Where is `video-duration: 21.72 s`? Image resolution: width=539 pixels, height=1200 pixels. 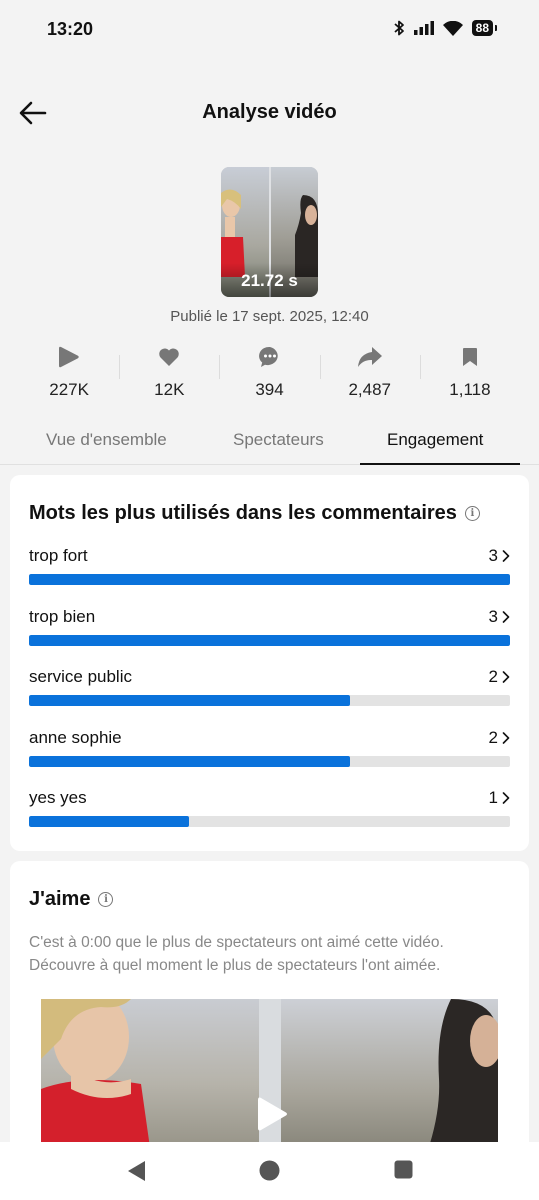 video-duration: 21.72 s is located at coordinates (269, 280).